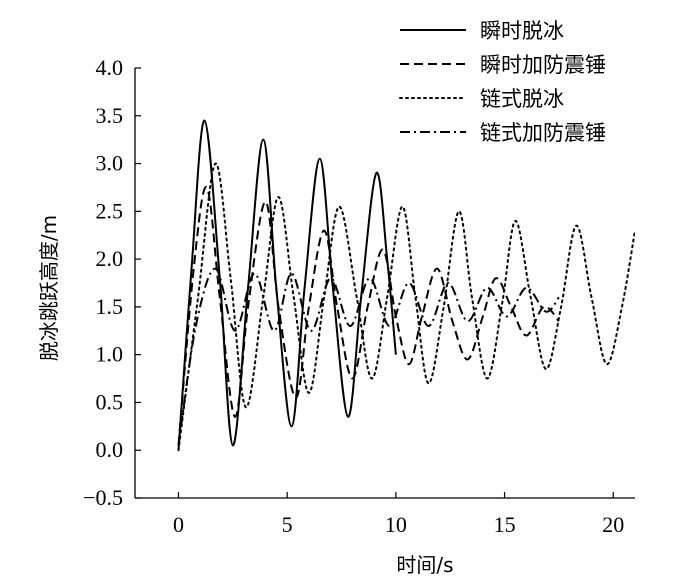 The height and width of the screenshot is (581, 700). Describe the element at coordinates (505, 524) in the screenshot. I see `x-tick-label: 15` at that location.